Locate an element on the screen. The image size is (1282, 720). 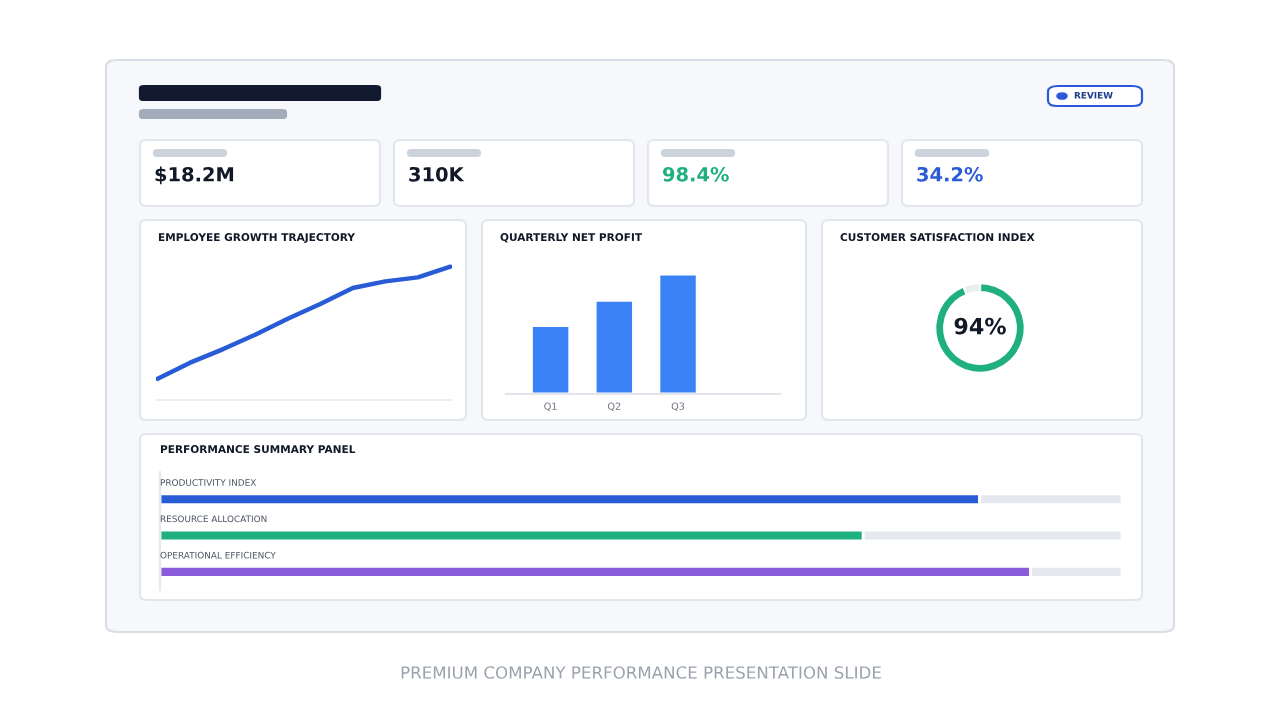
text: 34.2% is located at coordinates (950, 174).